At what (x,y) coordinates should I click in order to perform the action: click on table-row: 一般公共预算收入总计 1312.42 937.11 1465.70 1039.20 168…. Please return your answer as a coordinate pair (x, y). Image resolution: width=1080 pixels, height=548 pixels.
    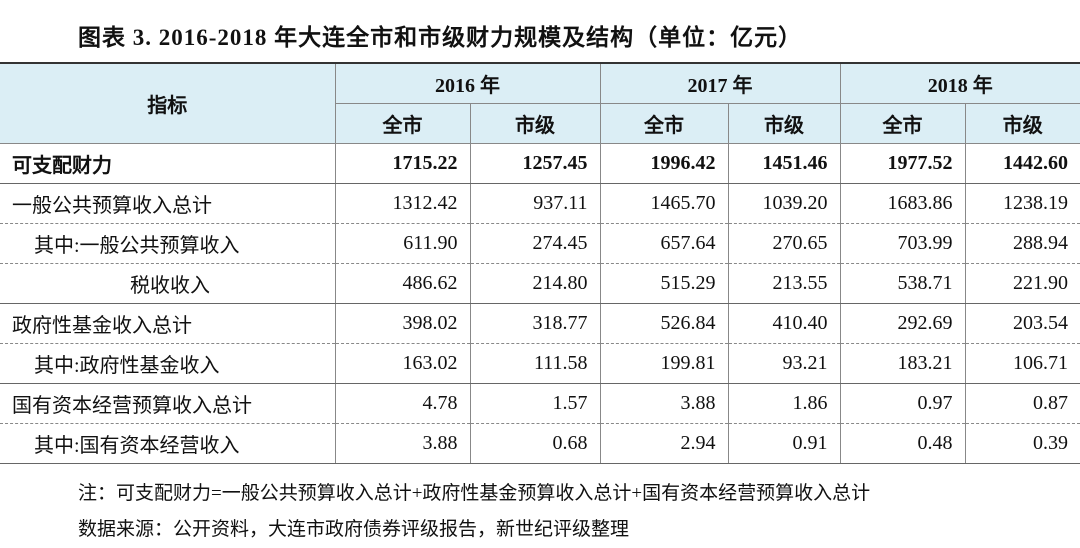
    Looking at the image, I should click on (540, 203).